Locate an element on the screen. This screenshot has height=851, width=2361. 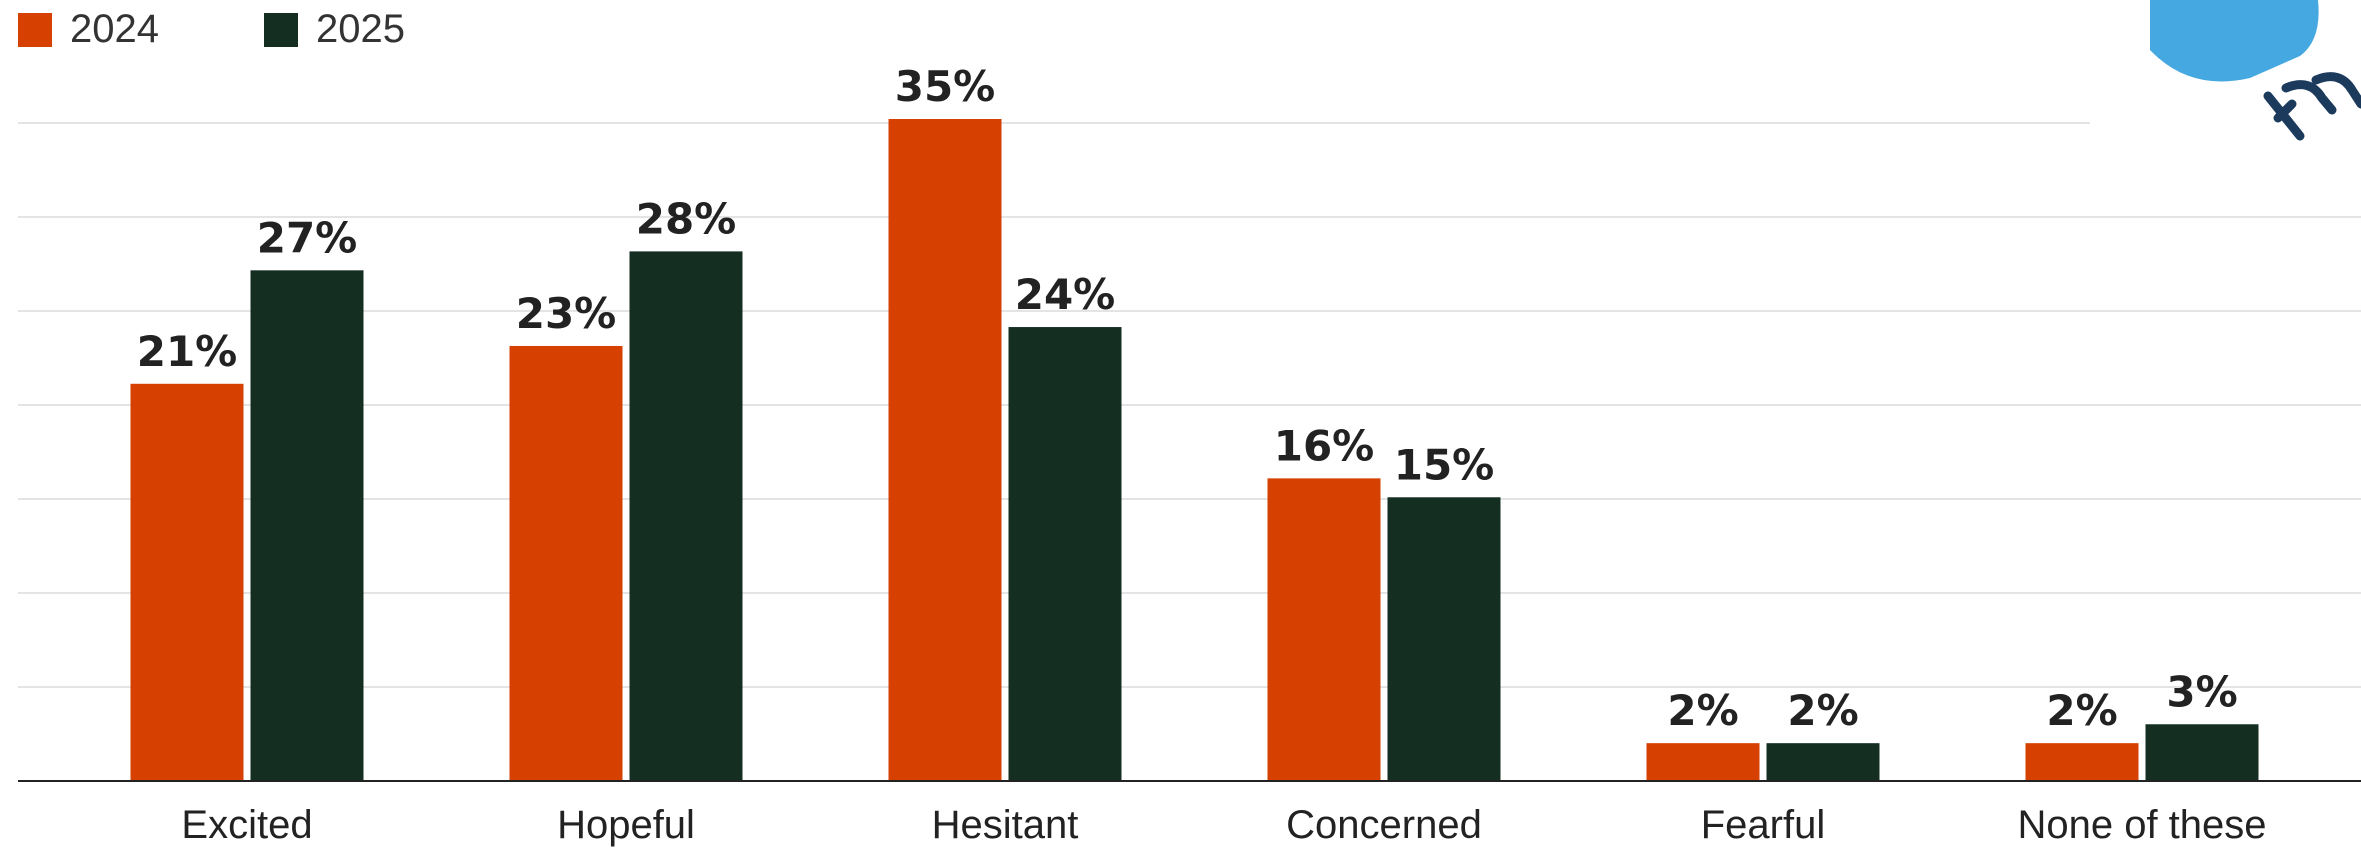
logo-tool-icon is located at coordinates (2312, 106).